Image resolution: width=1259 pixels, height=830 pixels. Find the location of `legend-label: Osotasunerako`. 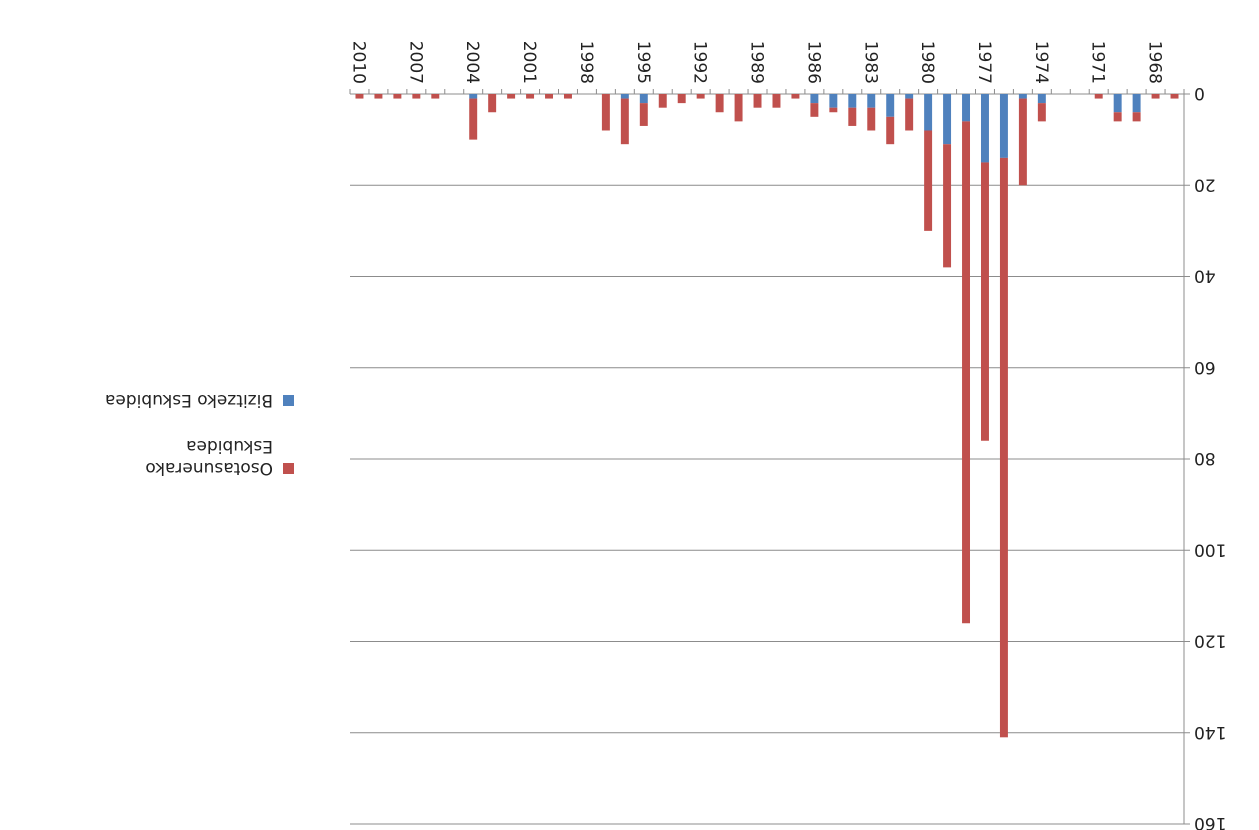

legend-label: Osotasunerako is located at coordinates (209, 468).